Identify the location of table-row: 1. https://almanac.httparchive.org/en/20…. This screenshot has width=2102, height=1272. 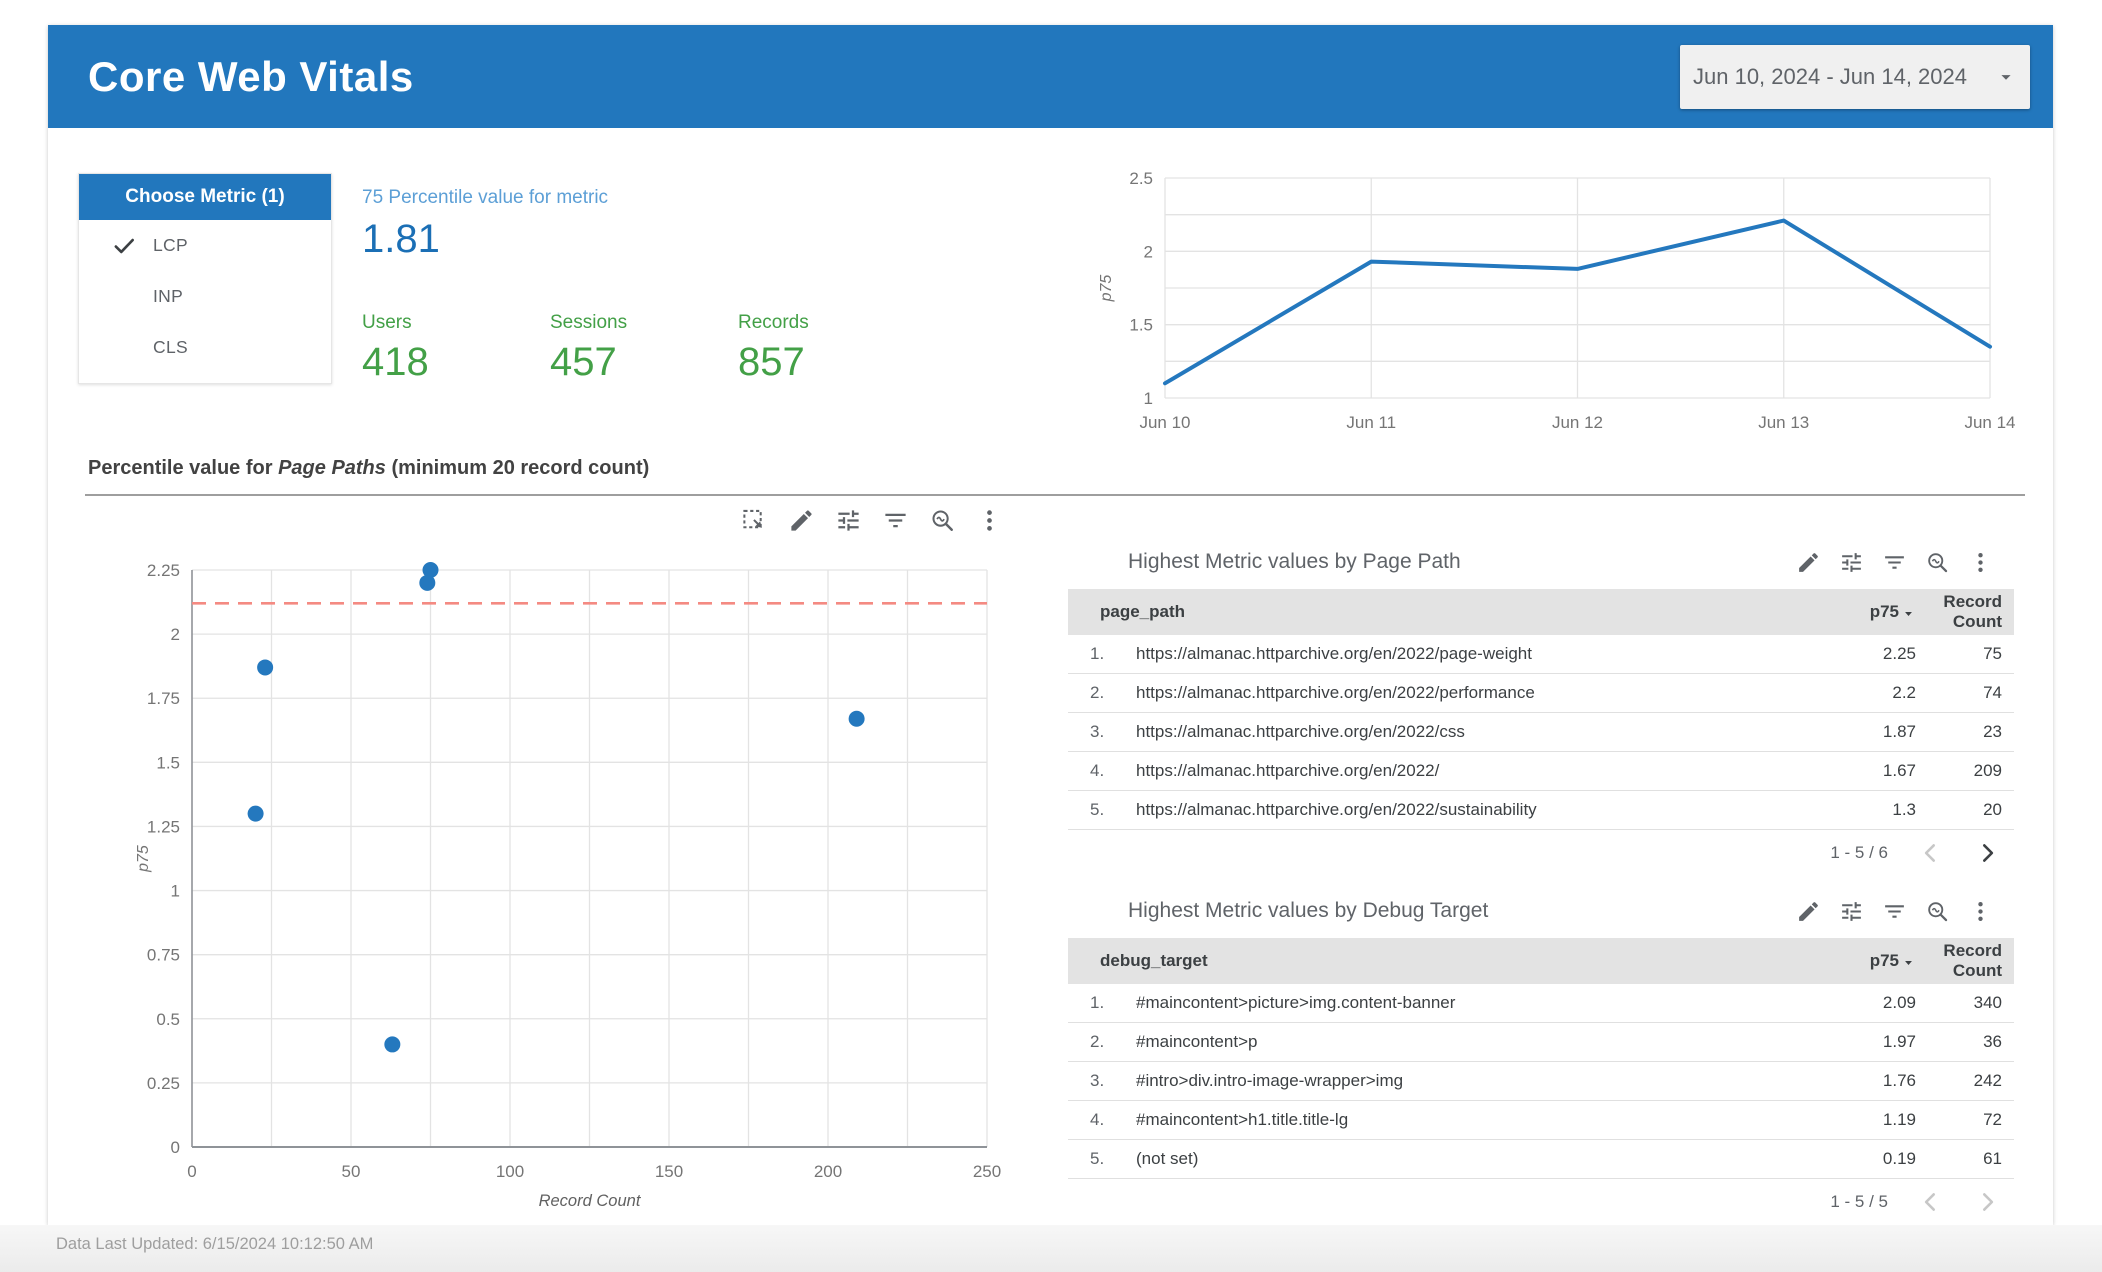
(1541, 654).